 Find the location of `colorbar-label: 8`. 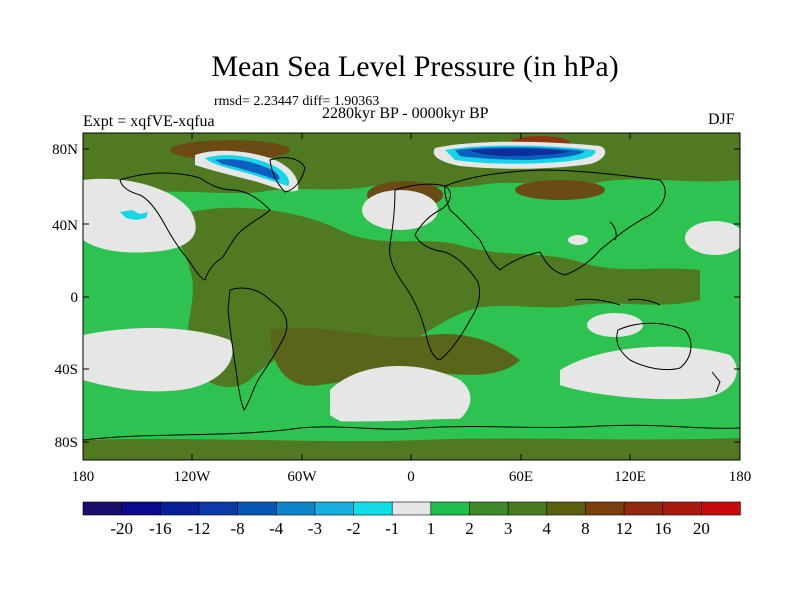

colorbar-label: 8 is located at coordinates (585, 528).